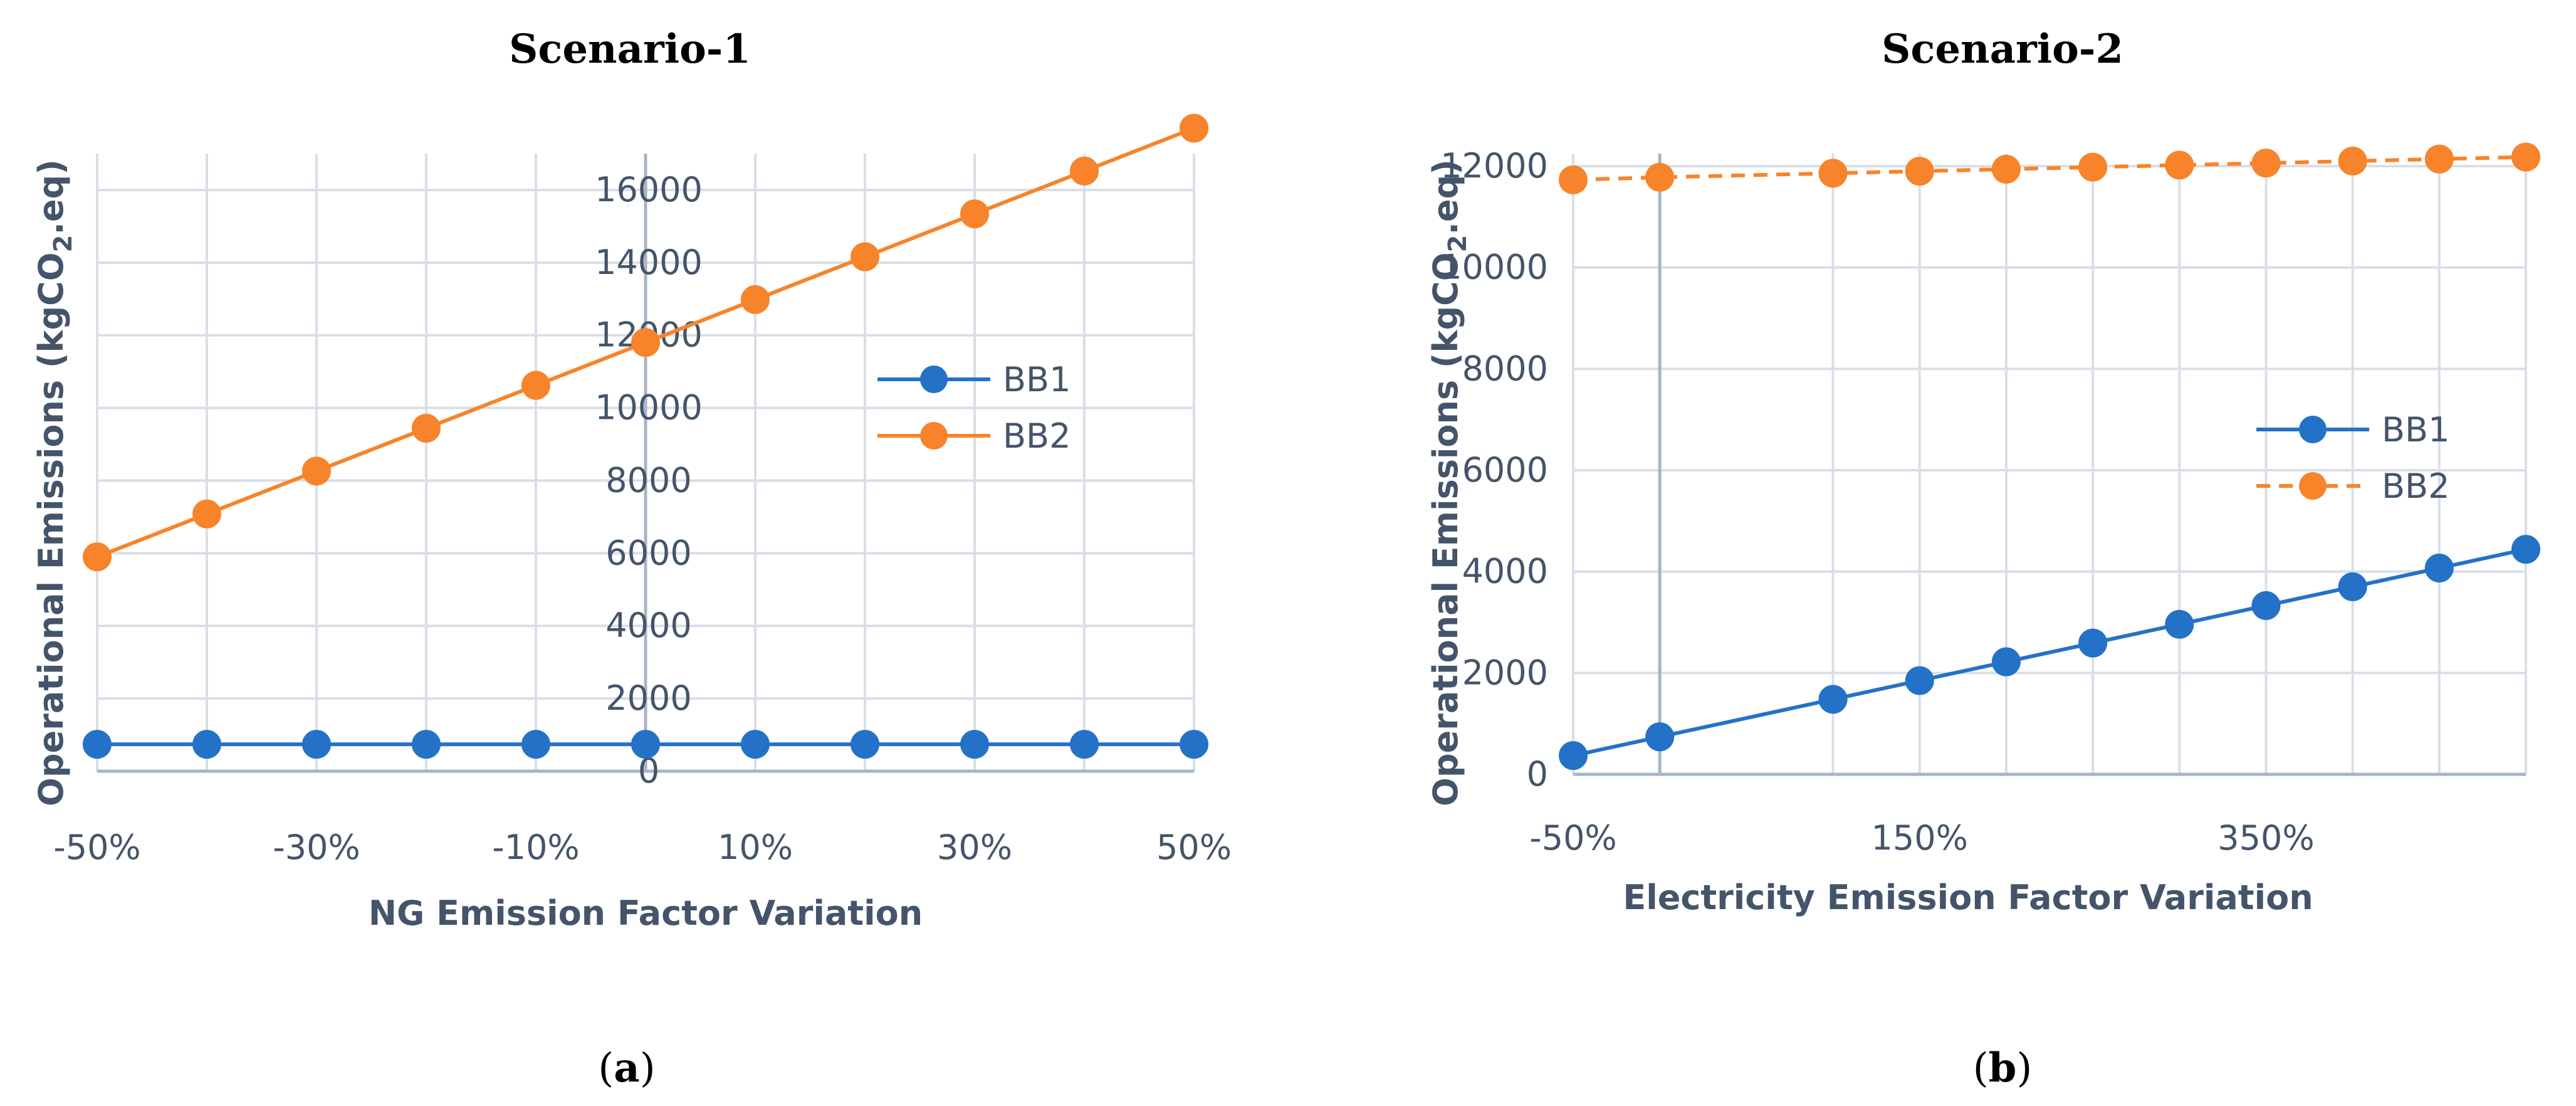  What do you see at coordinates (316, 847) in the screenshot?
I see `x-tick-label: -30%` at bounding box center [316, 847].